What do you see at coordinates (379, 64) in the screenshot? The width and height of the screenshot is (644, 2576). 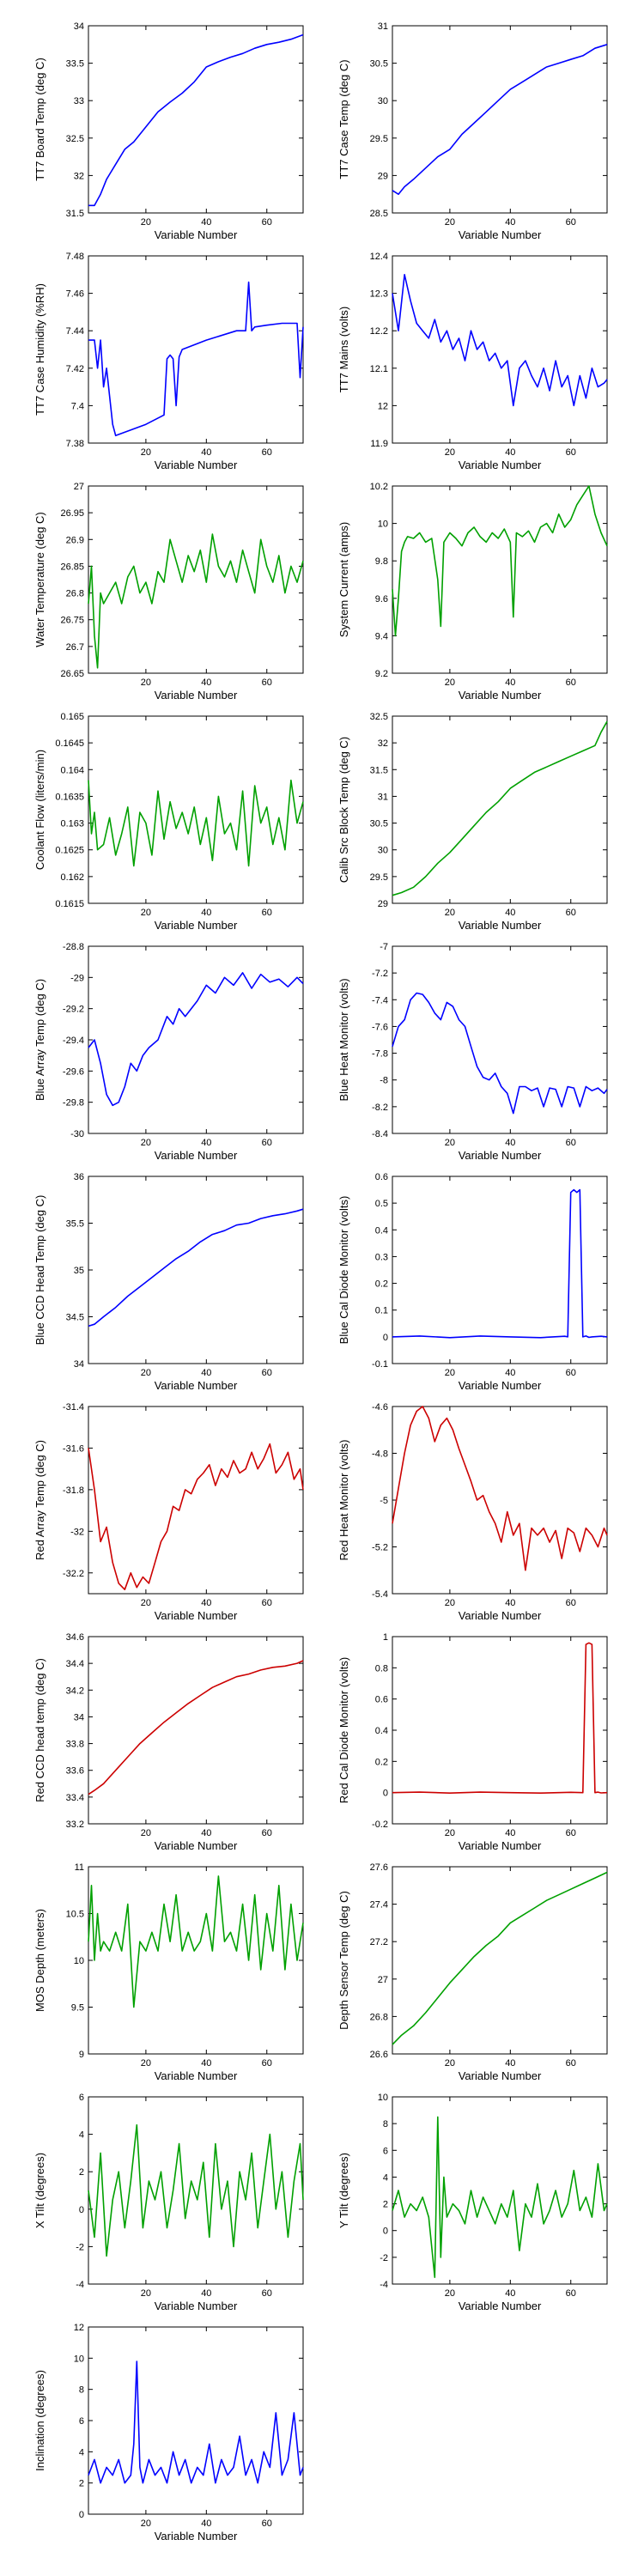 I see `y-tick-label: 30.5` at bounding box center [379, 64].